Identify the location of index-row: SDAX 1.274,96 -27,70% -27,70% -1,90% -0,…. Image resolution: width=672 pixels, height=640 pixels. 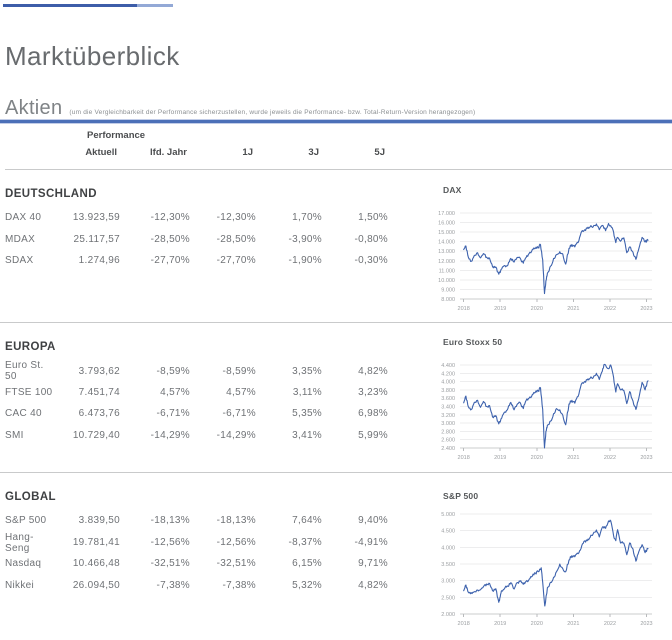
(218, 261).